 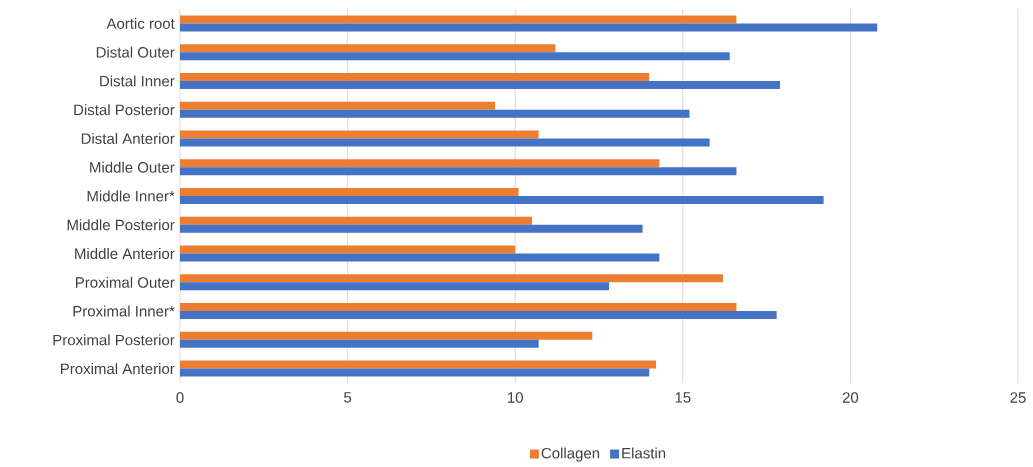 I want to click on x-tick-label: 5, so click(x=348, y=397).